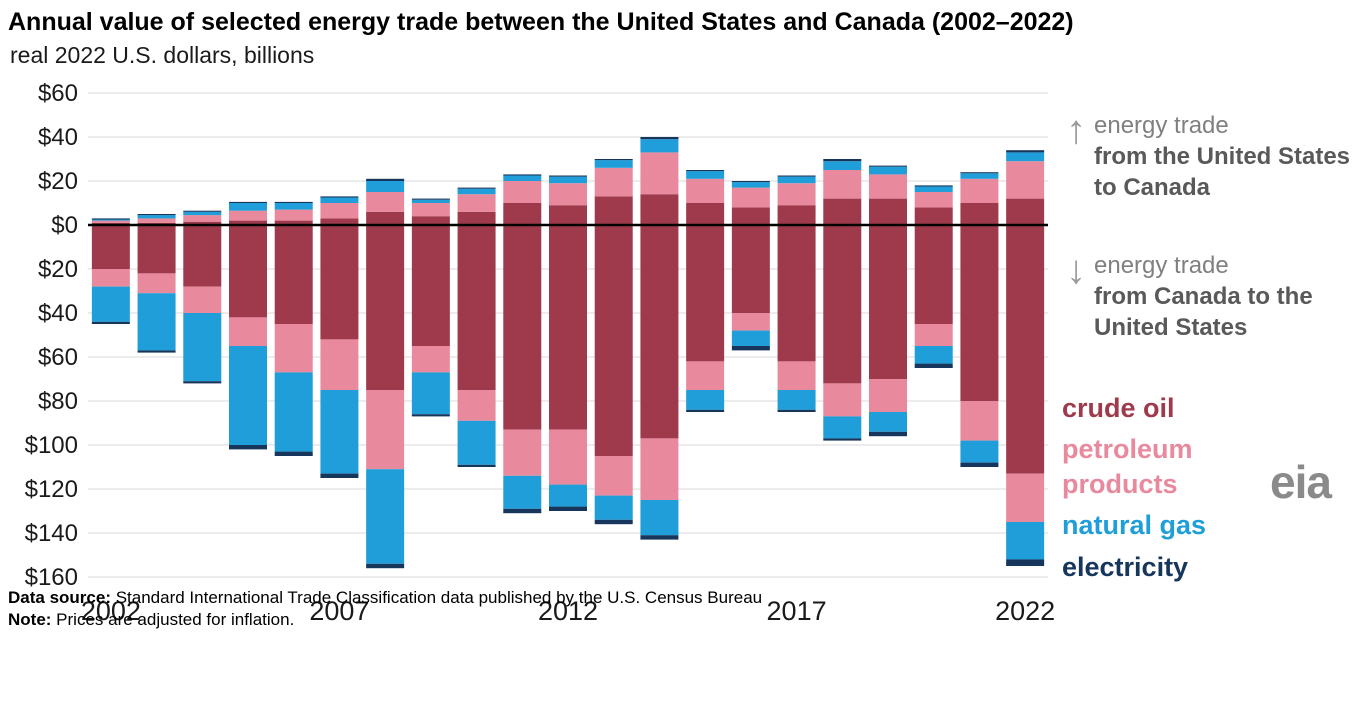  What do you see at coordinates (51, 489) in the screenshot?
I see `y-tick-label: $120` at bounding box center [51, 489].